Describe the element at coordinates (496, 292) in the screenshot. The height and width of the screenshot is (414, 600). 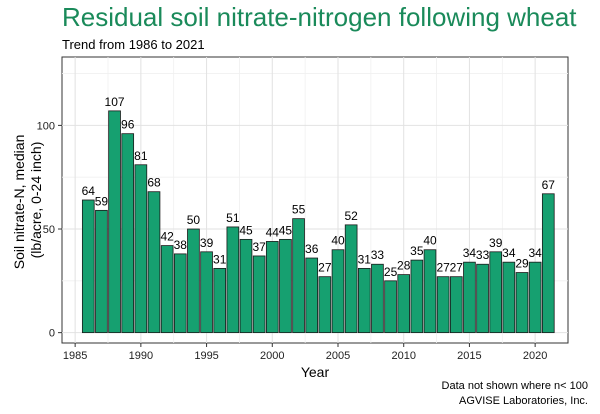
I see `bar-2017` at that location.